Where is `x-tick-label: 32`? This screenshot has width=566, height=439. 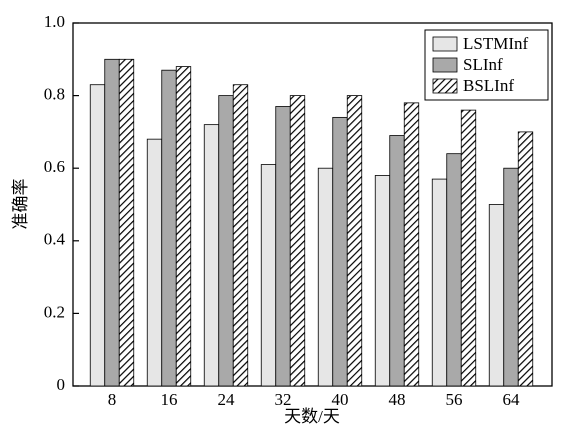
x-tick-label: 32 is located at coordinates (283, 399).